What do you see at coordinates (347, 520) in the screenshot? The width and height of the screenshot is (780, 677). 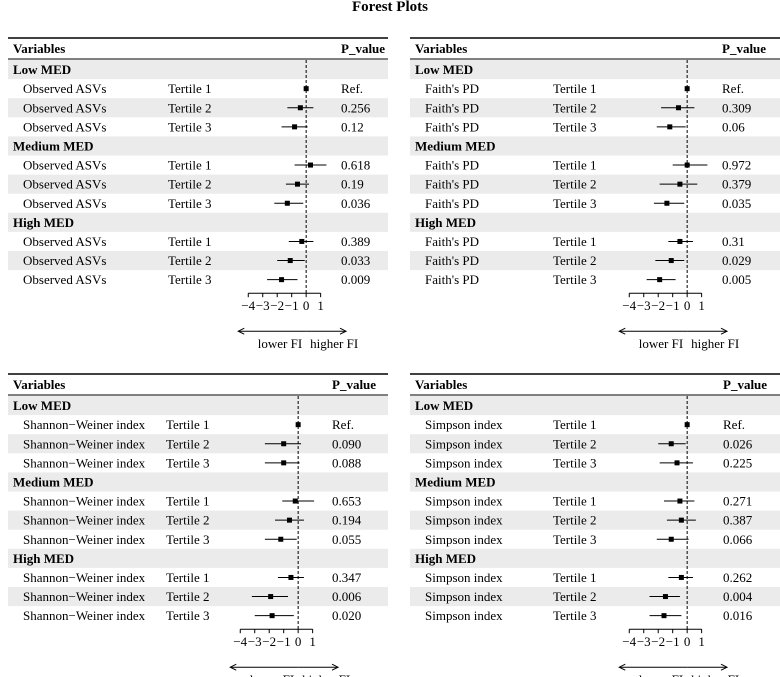 I see `p-value-label: 0.194` at bounding box center [347, 520].